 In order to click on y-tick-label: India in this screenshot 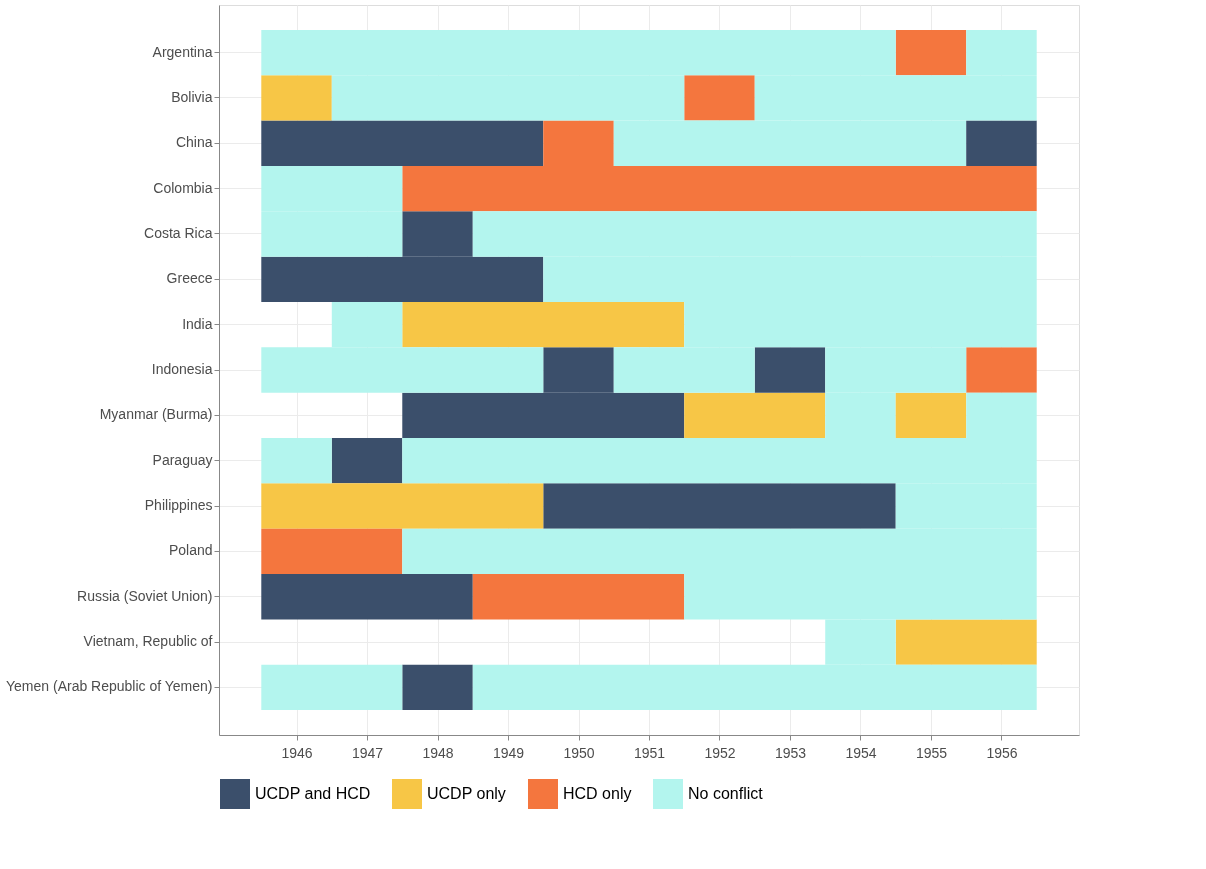, I will do `click(197, 323)`.